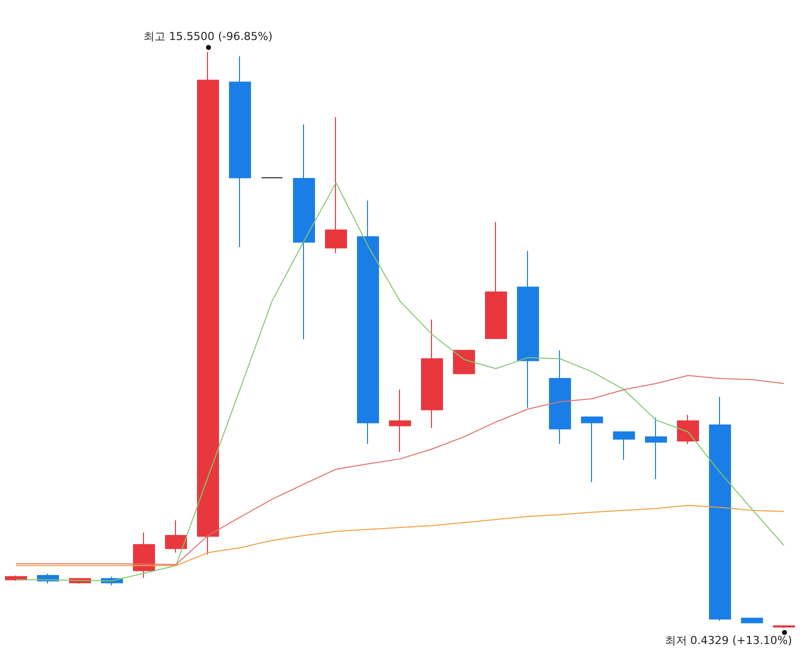 This screenshot has height=649, width=800. What do you see at coordinates (208, 36) in the screenshot?
I see `annotation: 최고 15.5500 (-96.85%)` at bounding box center [208, 36].